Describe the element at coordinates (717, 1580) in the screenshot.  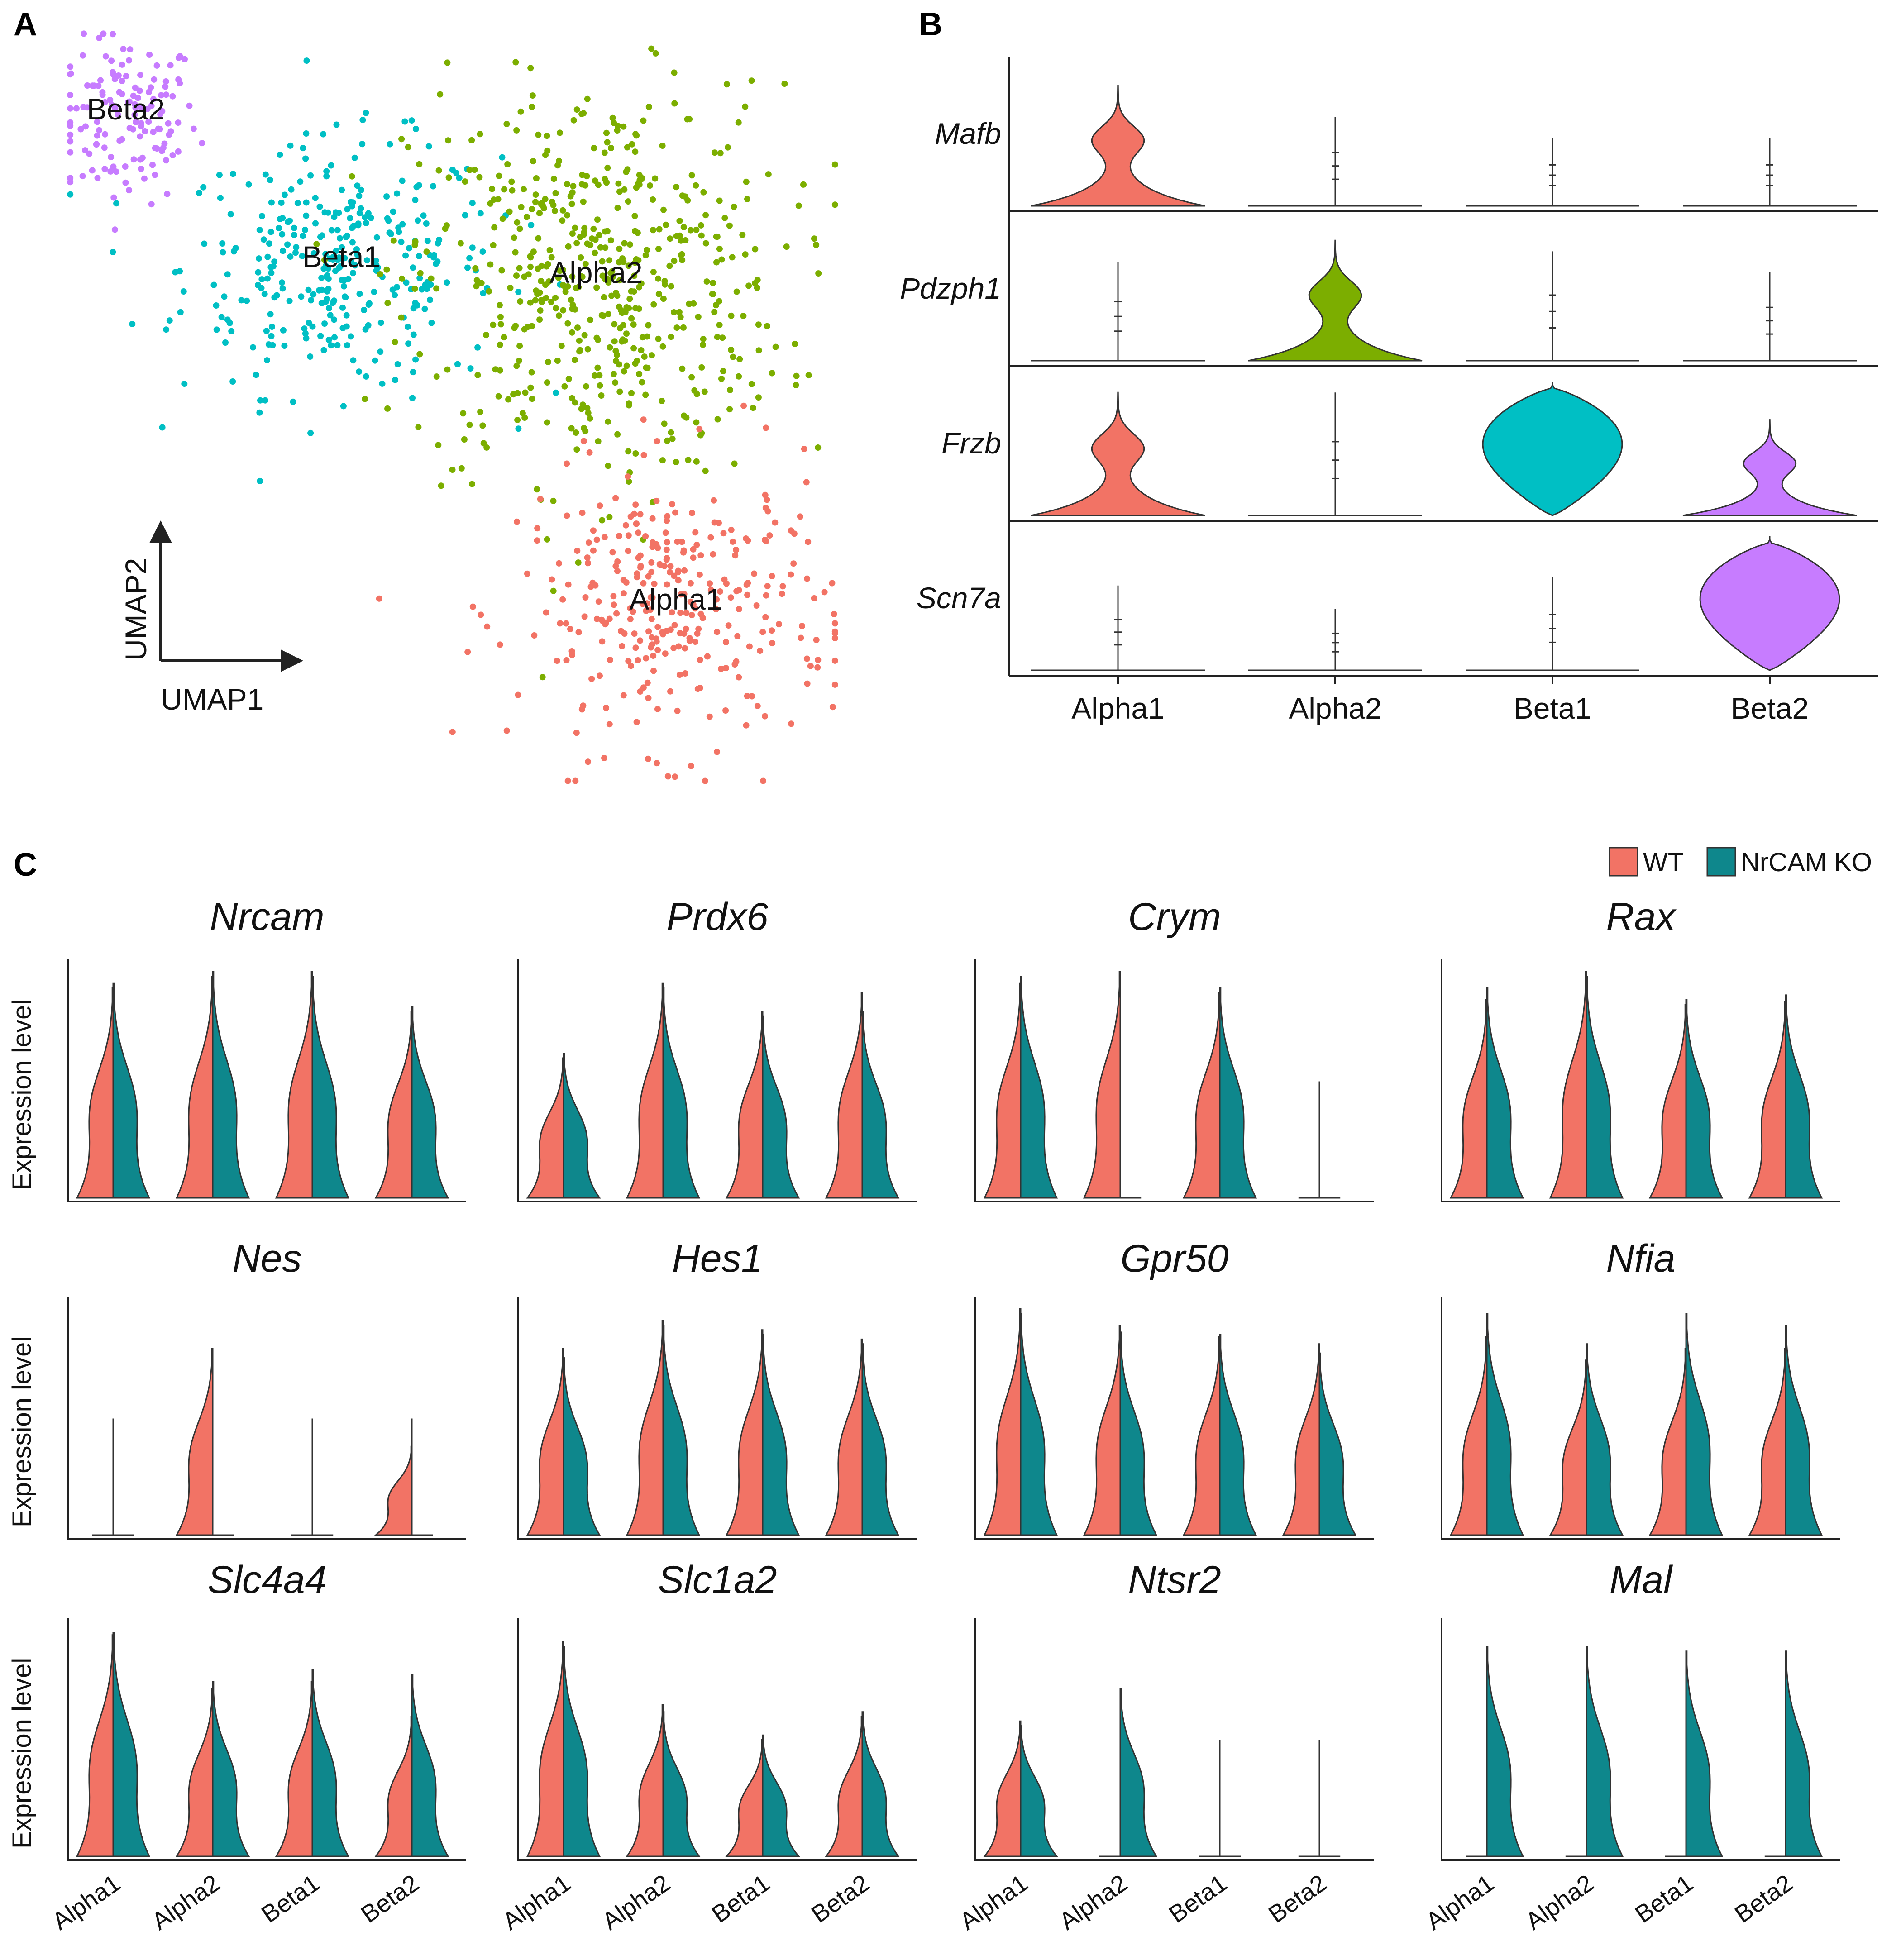
I see `gene-title-slc1a2: Slc1a2` at that location.